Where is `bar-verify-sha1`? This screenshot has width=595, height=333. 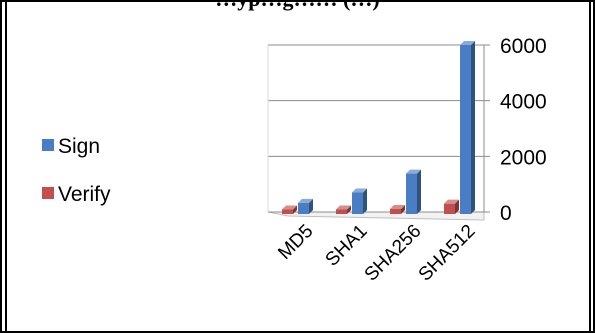 bar-verify-sha1 is located at coordinates (343, 209).